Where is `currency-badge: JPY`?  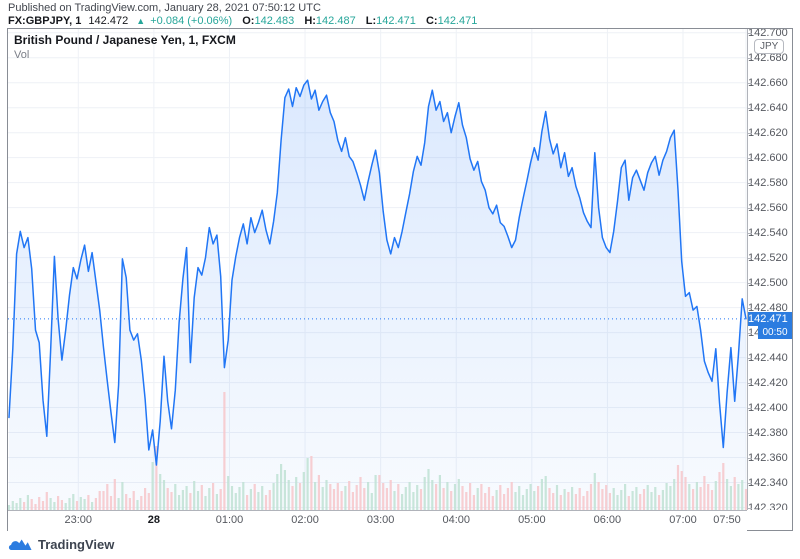
currency-badge: JPY is located at coordinates (769, 46).